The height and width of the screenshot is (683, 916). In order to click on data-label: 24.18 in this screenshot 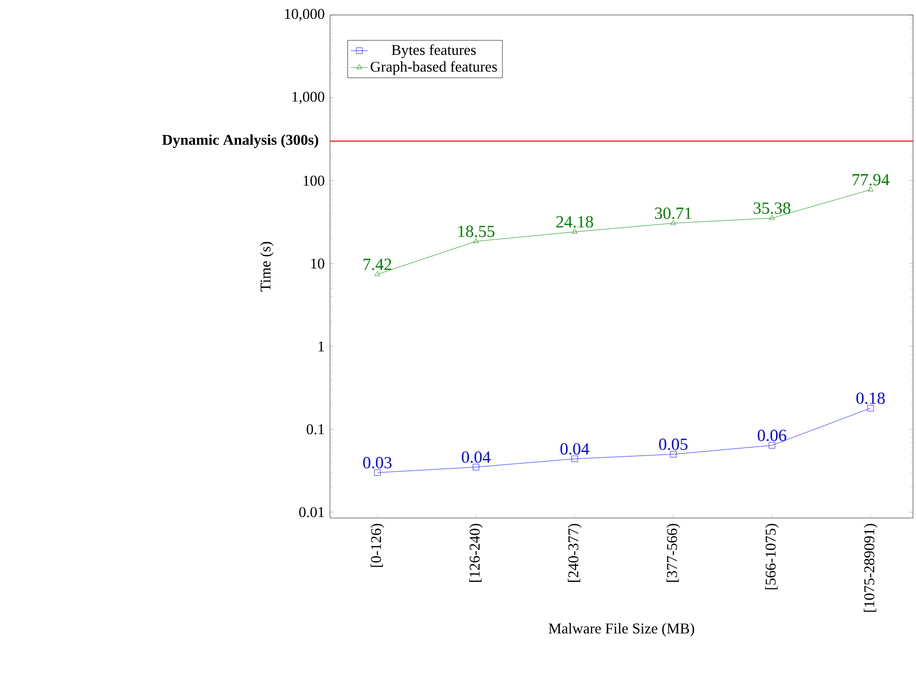, I will do `click(575, 222)`.